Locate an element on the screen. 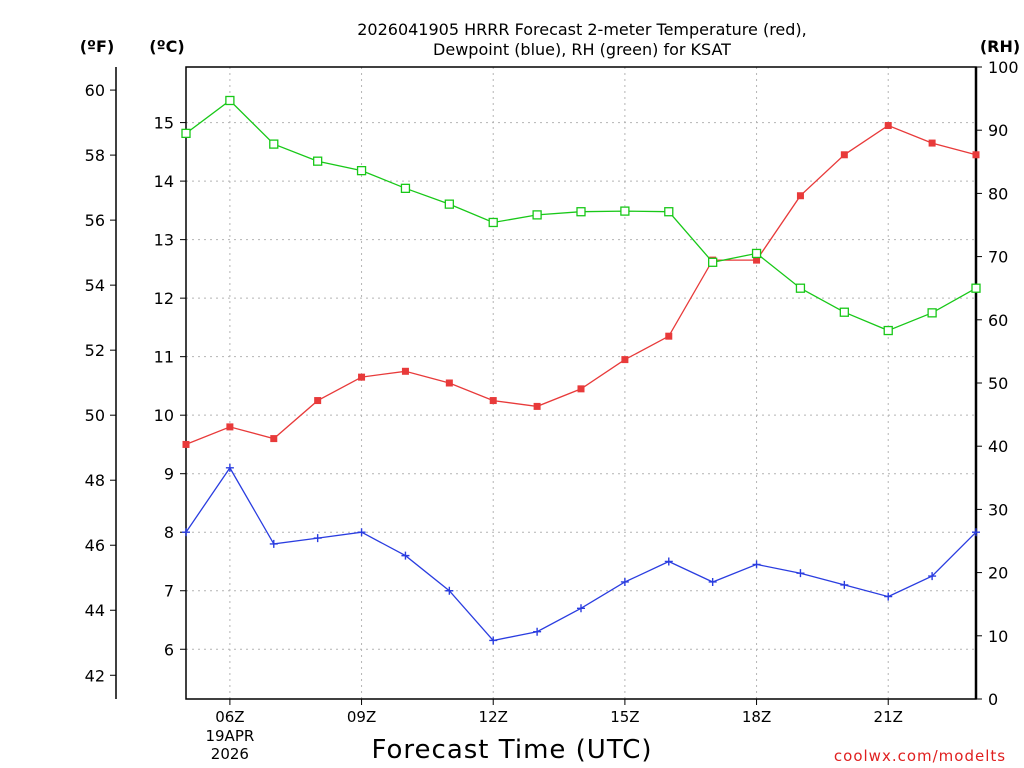 The image size is (1024, 768). x-tick-label: 15Z is located at coordinates (624, 717).